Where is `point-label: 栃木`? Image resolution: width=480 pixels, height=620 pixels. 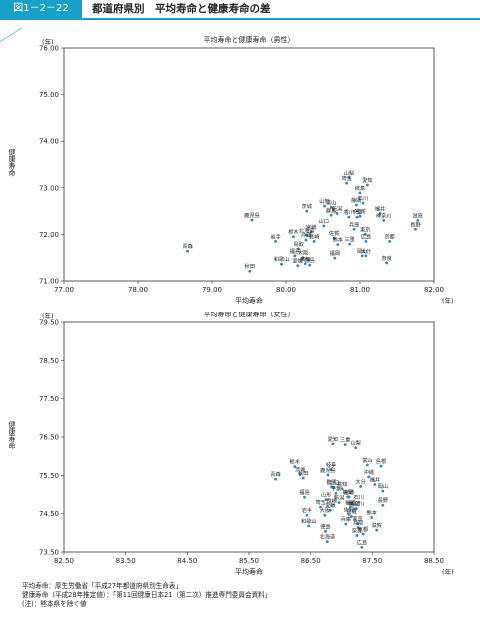 point-label: 栃木 is located at coordinates (293, 232).